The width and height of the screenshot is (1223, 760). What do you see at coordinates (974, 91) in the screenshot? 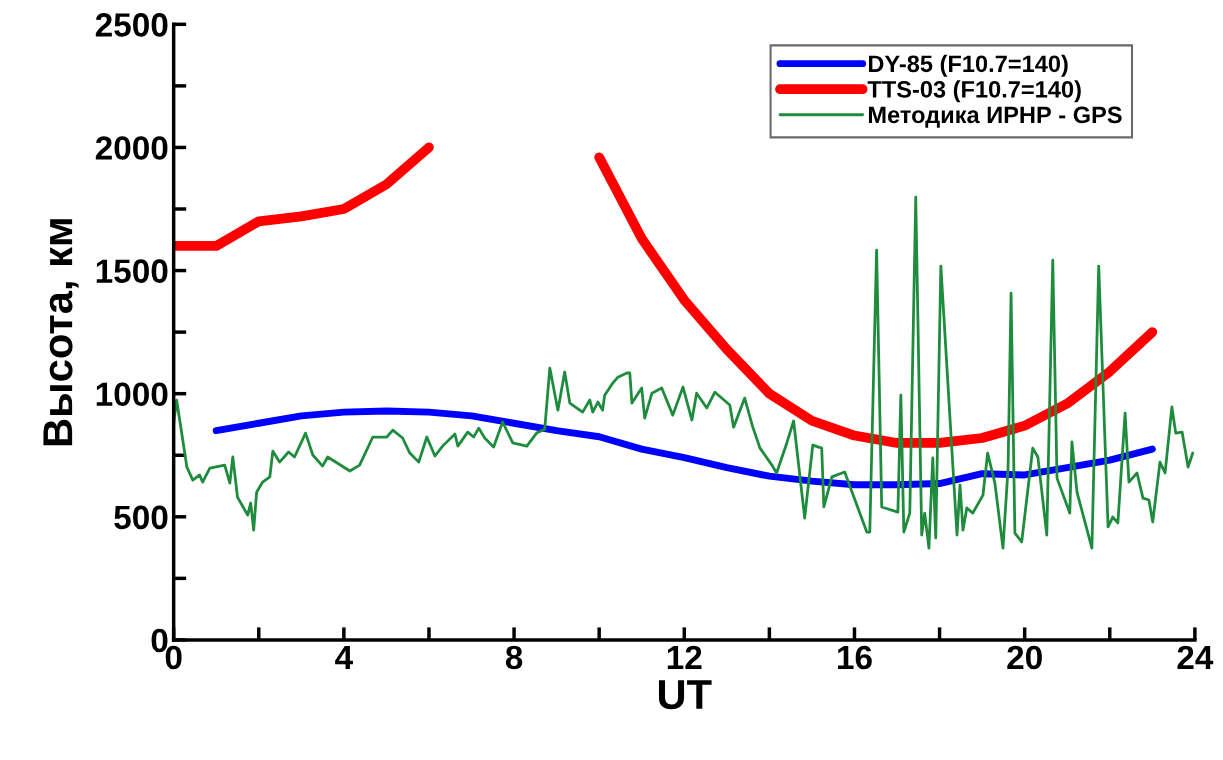
I see `legend-label: TTS-03 (F10.7=140)` at bounding box center [974, 91].